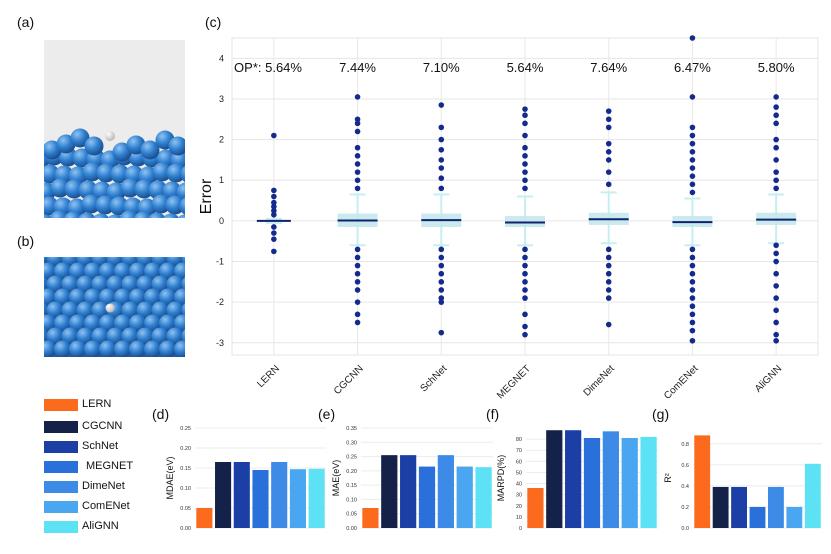 The image size is (831, 554). I want to click on op-label-lern: OP*: 5.64%, so click(268, 67).